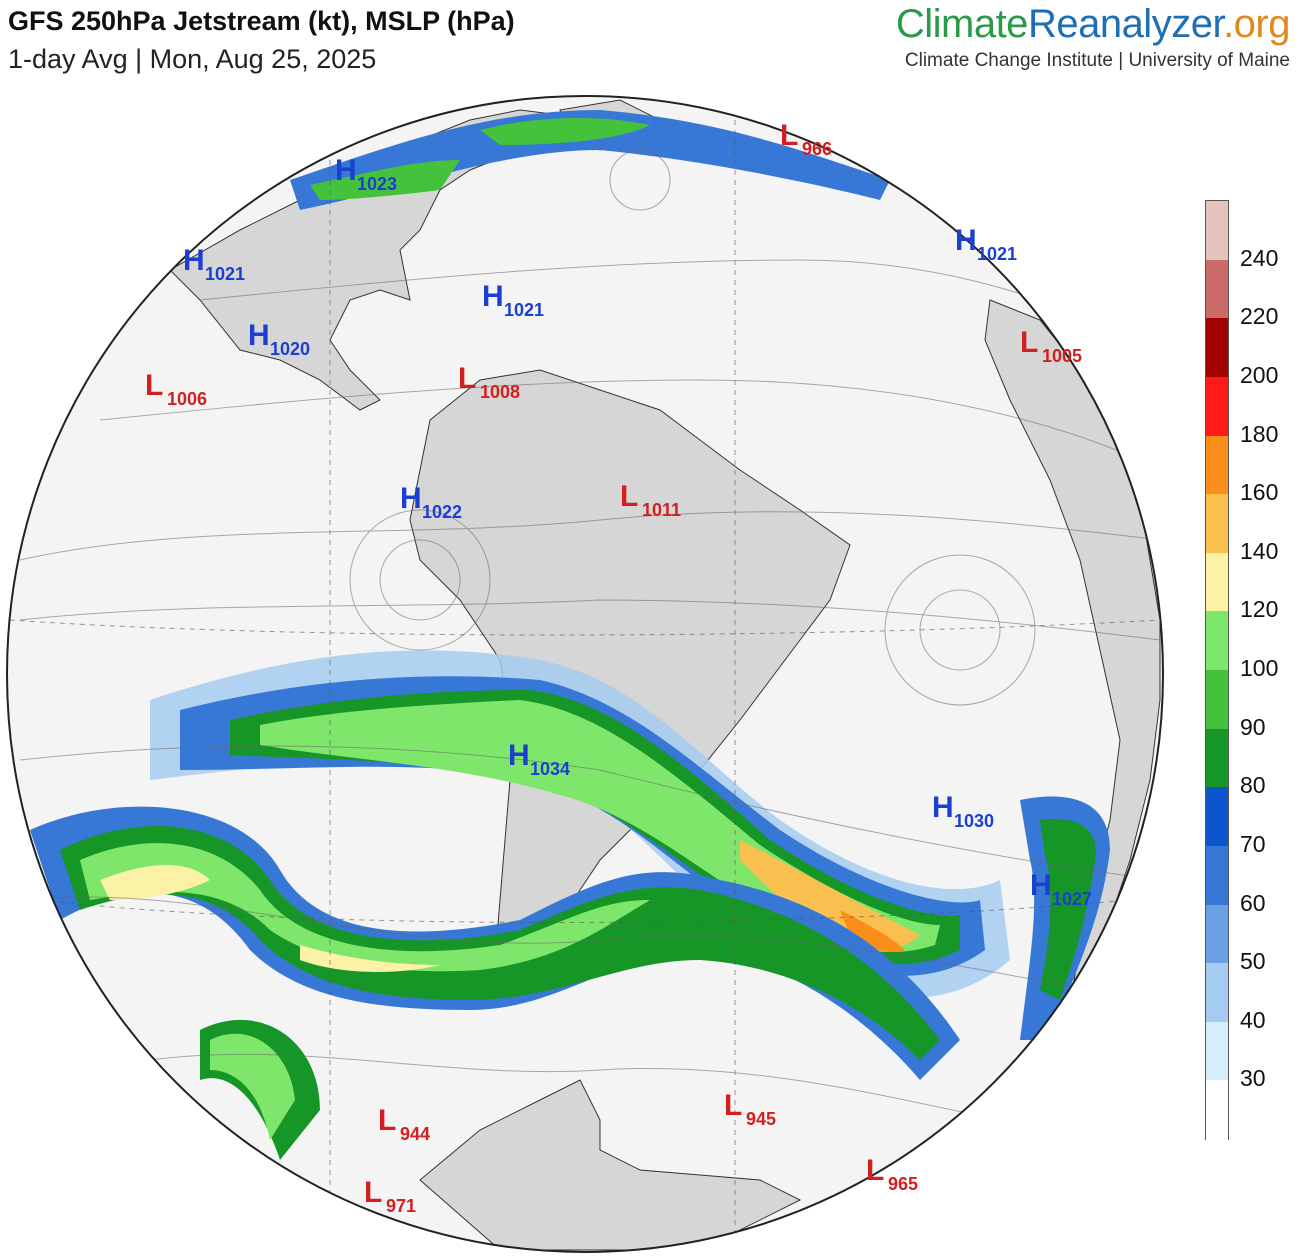 This screenshot has width=1300, height=1258. I want to click on high-pressure-label: H 1030, so click(963, 811).